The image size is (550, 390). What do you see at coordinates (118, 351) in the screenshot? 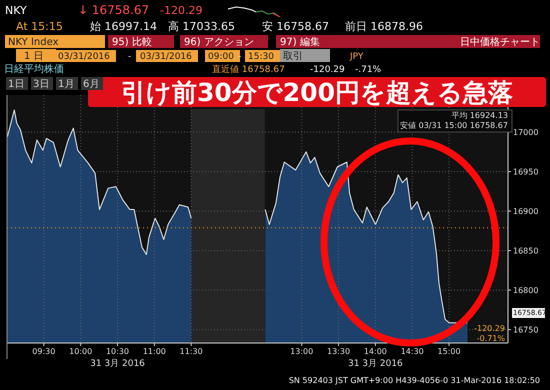
I see `x-tick-label: 10:30` at bounding box center [118, 351].